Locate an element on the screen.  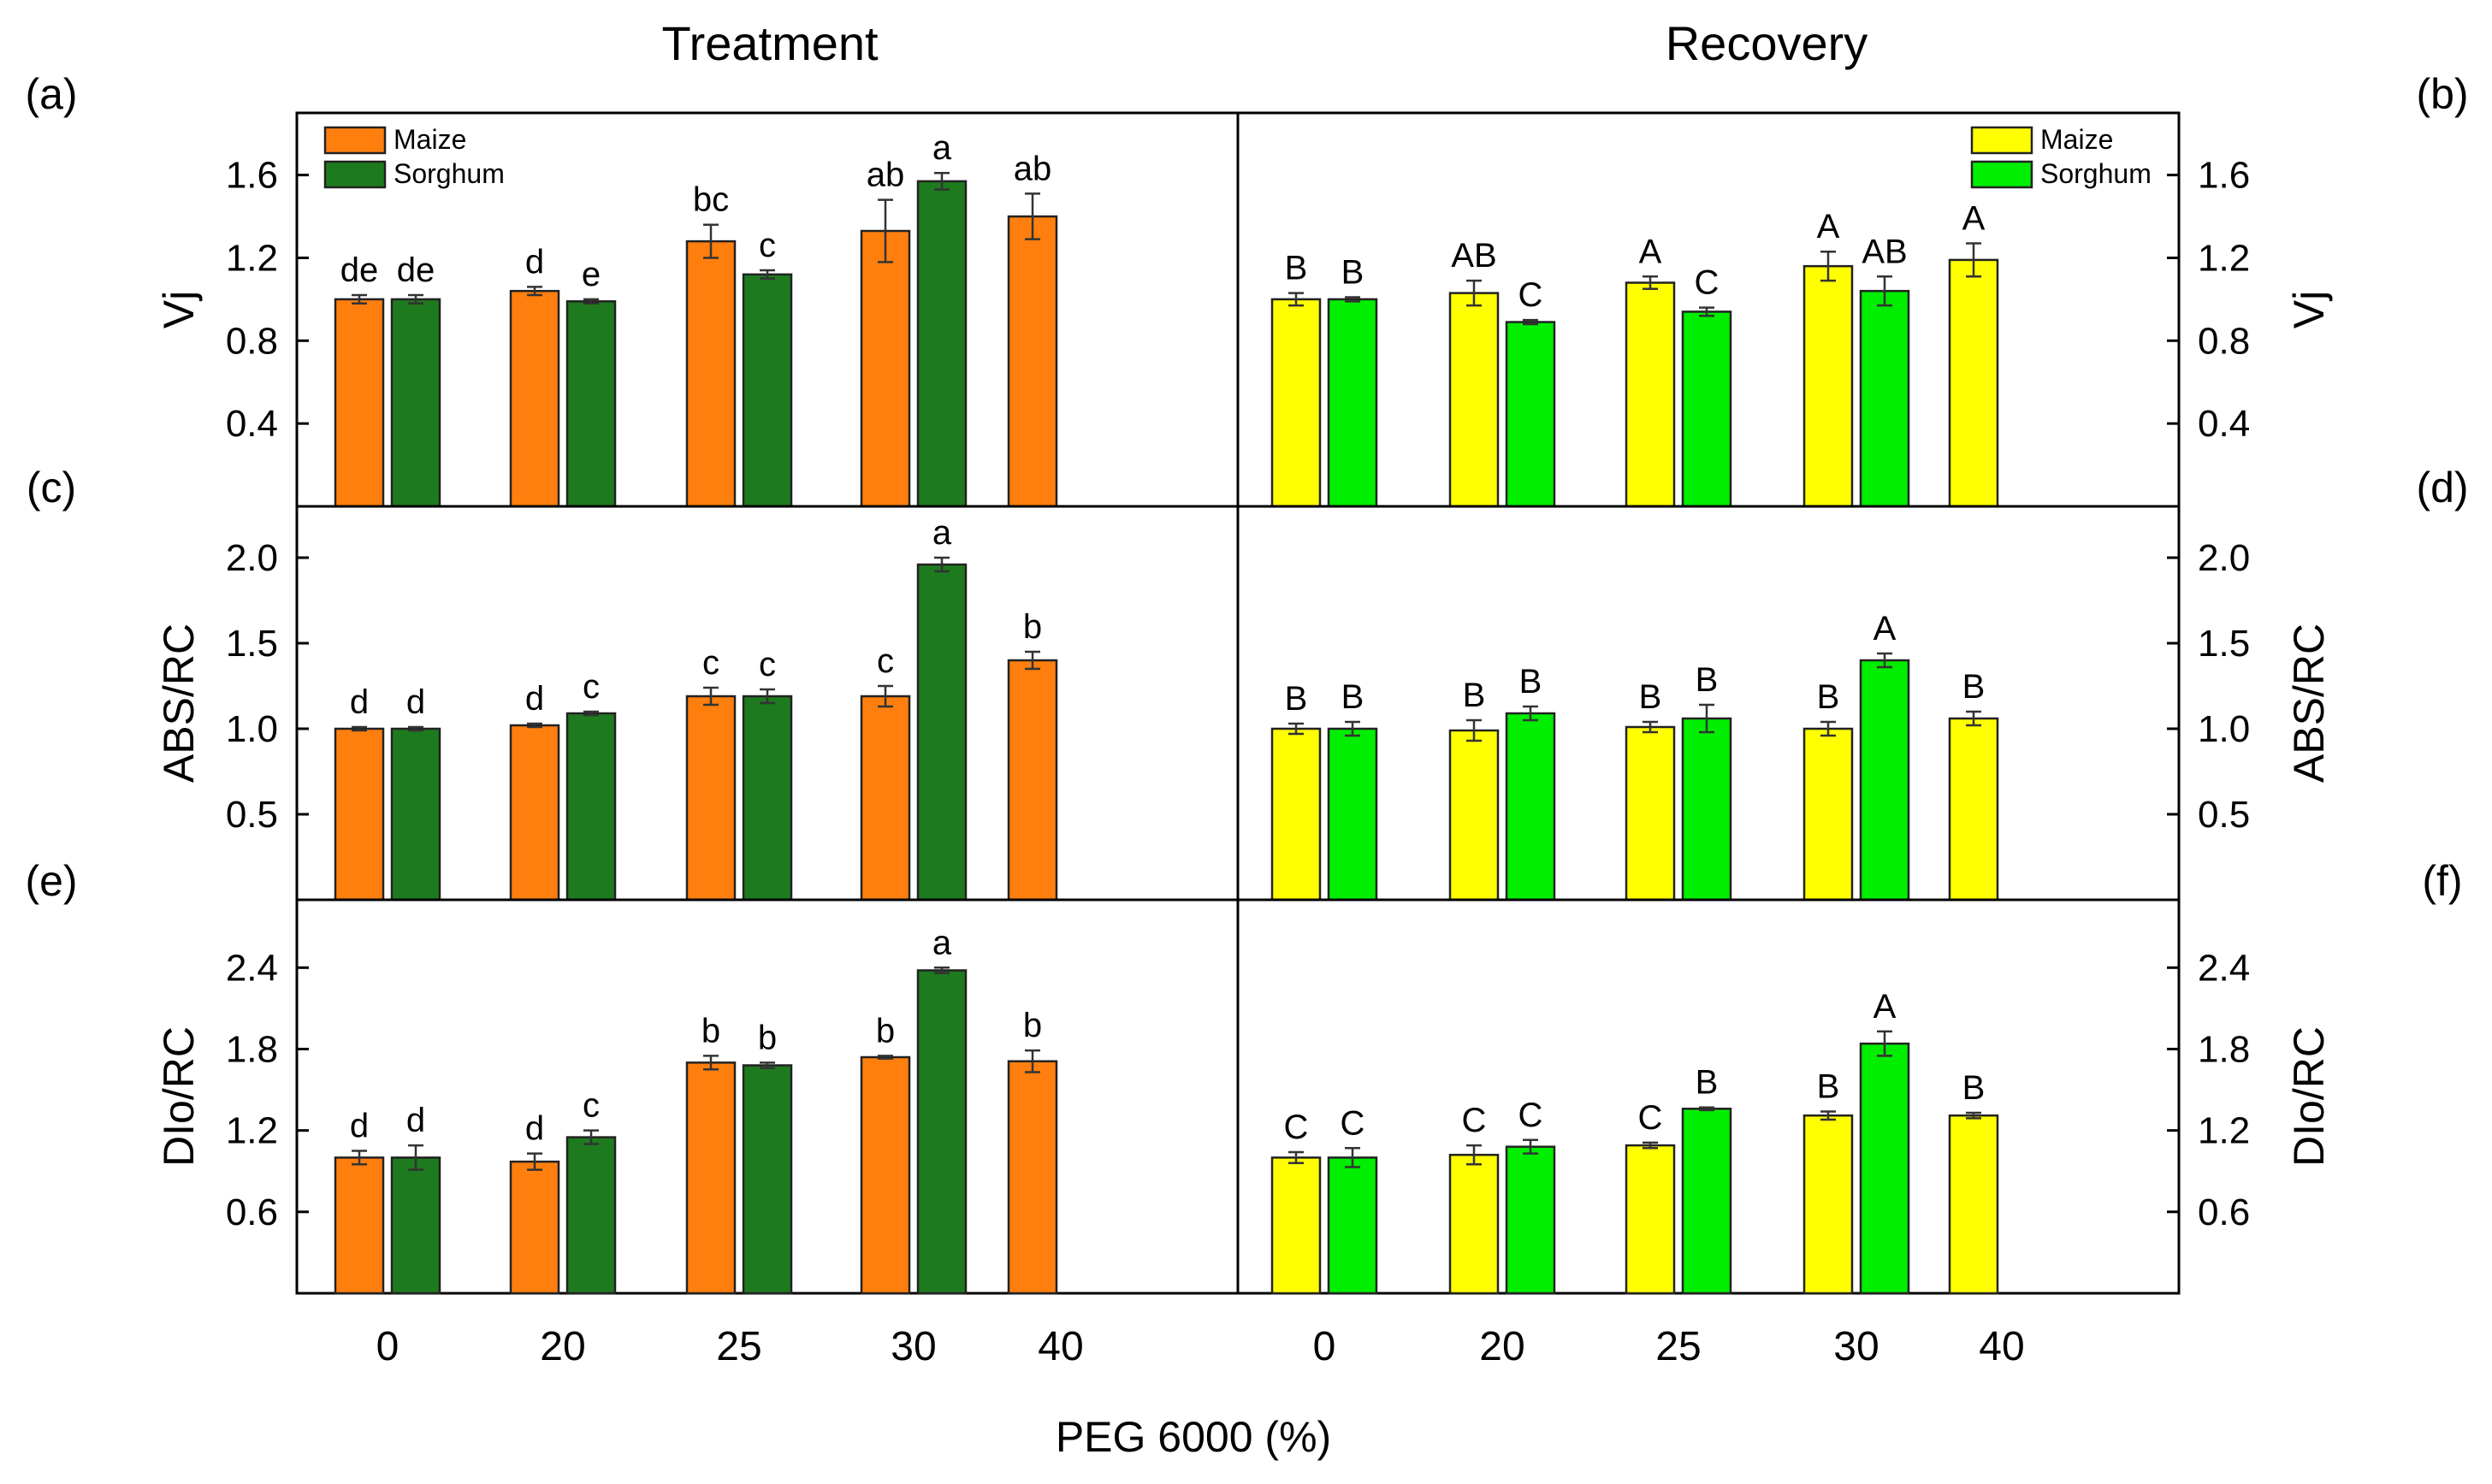
legend-swatch-maize is located at coordinates (355, 140).